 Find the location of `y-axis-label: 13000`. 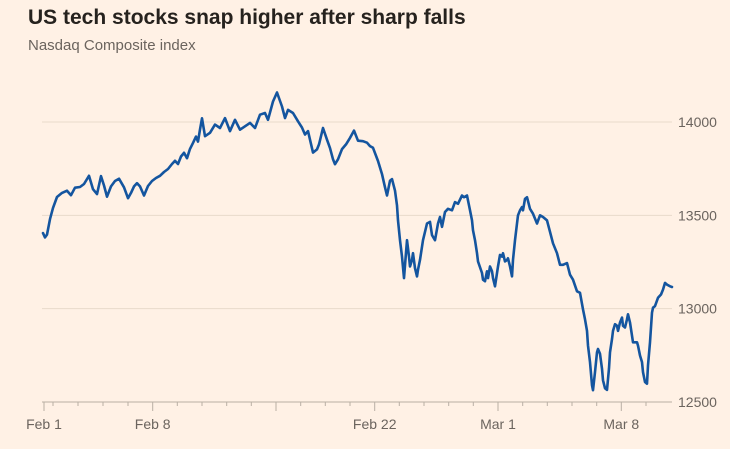

y-axis-label: 13000 is located at coordinates (697, 309).